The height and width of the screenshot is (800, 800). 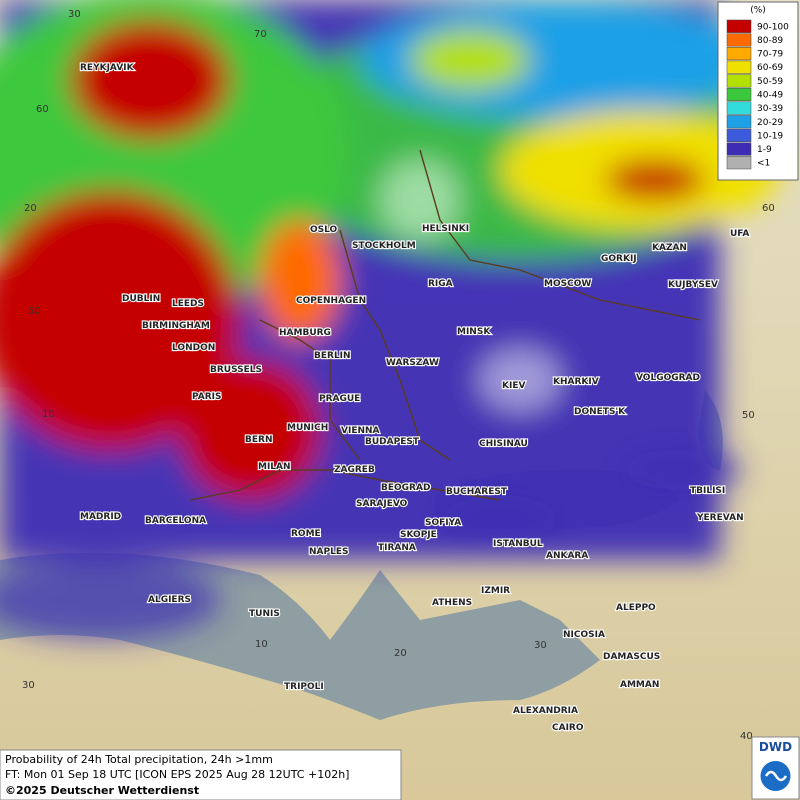 What do you see at coordinates (518, 544) in the screenshot?
I see `city-label: ISTANBUL` at bounding box center [518, 544].